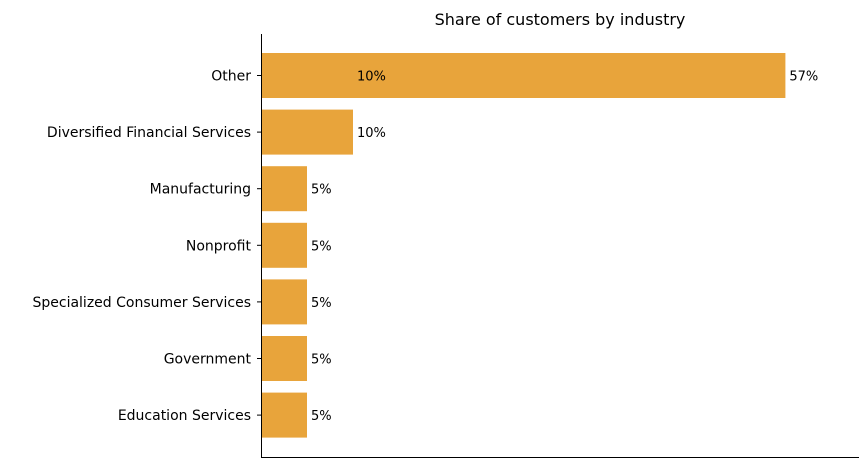 Image resolution: width=868 pixels, height=468 pixels. Describe the element at coordinates (371, 77) in the screenshot. I see `extra-data-label: 10%` at that location.